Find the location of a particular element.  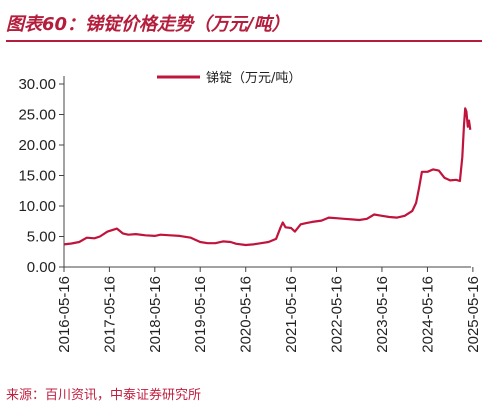

y-tick-label: 30.00 is located at coordinates (37, 84).